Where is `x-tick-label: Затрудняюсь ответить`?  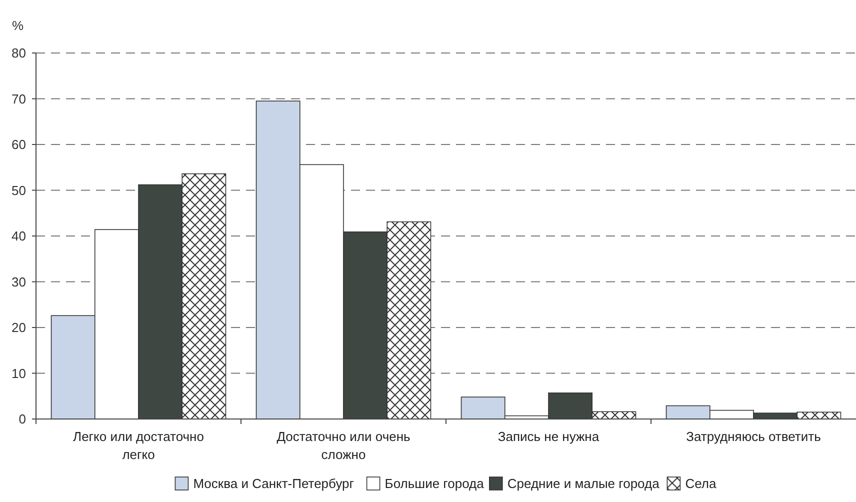
x-tick-label: Затрудняюсь ответить is located at coordinates (754, 436).